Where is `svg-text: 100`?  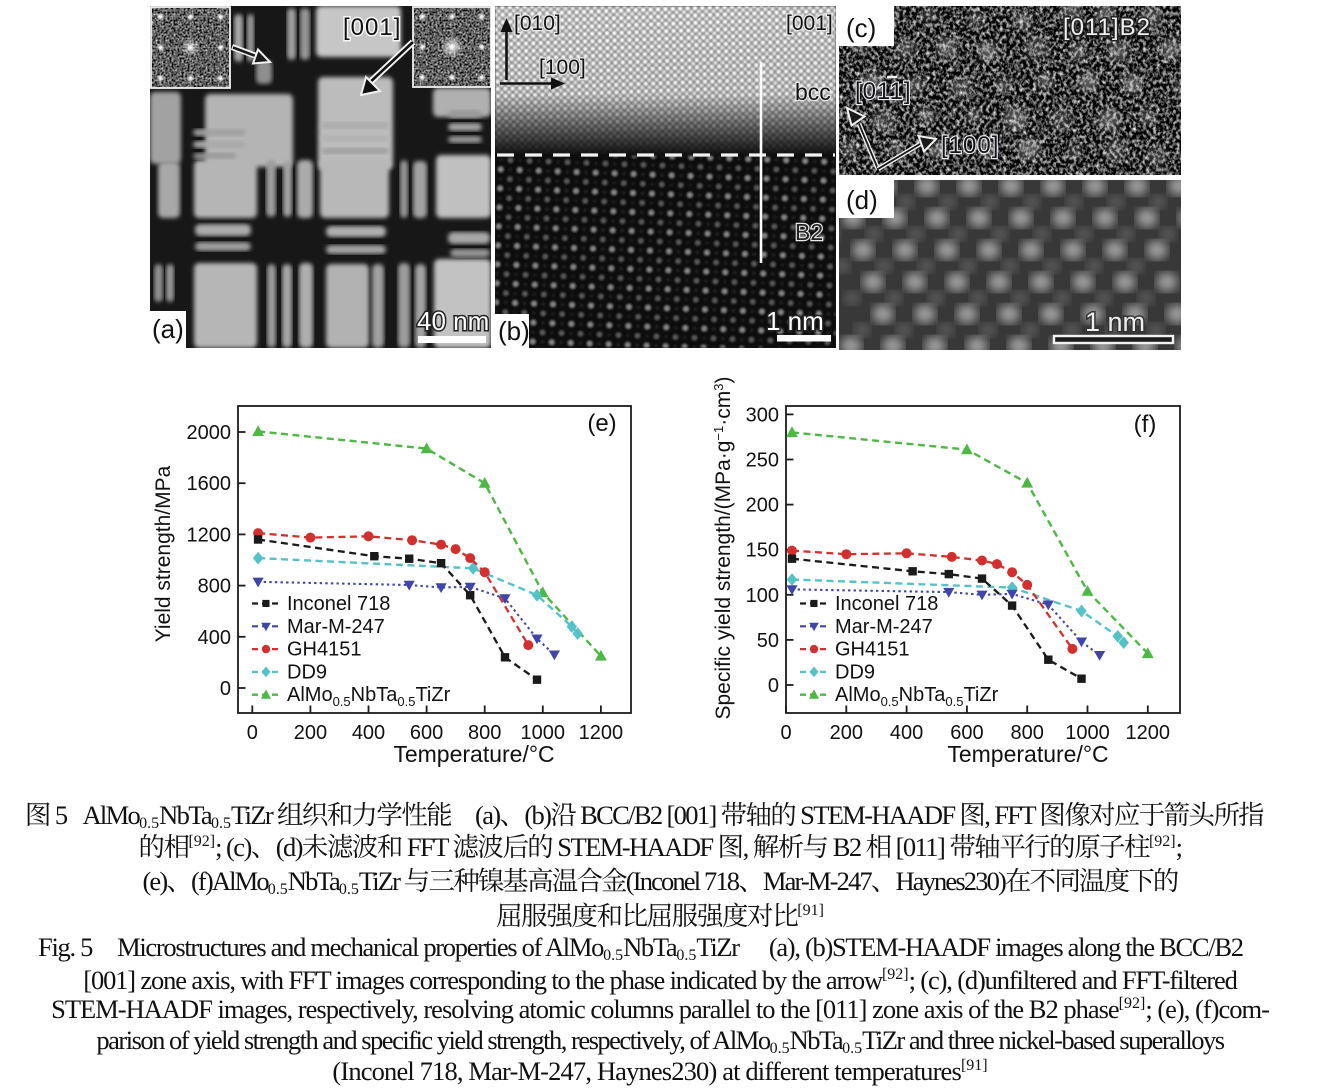 svg-text: 100 is located at coordinates (762, 596).